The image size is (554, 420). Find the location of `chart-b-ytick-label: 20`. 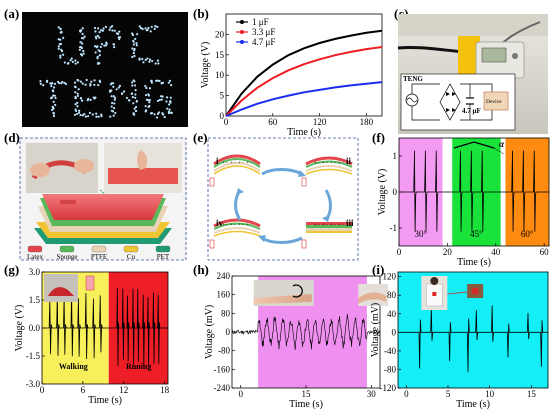

chart-b-ytick-label: 20 is located at coordinates (220, 34).